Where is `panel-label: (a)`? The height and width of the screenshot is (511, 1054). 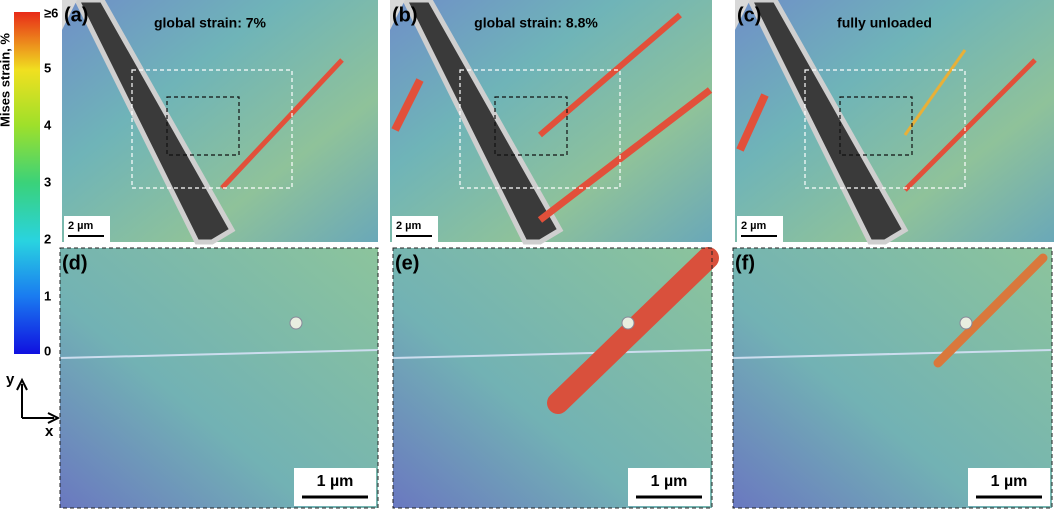 panel-label: (a) is located at coordinates (76, 15).